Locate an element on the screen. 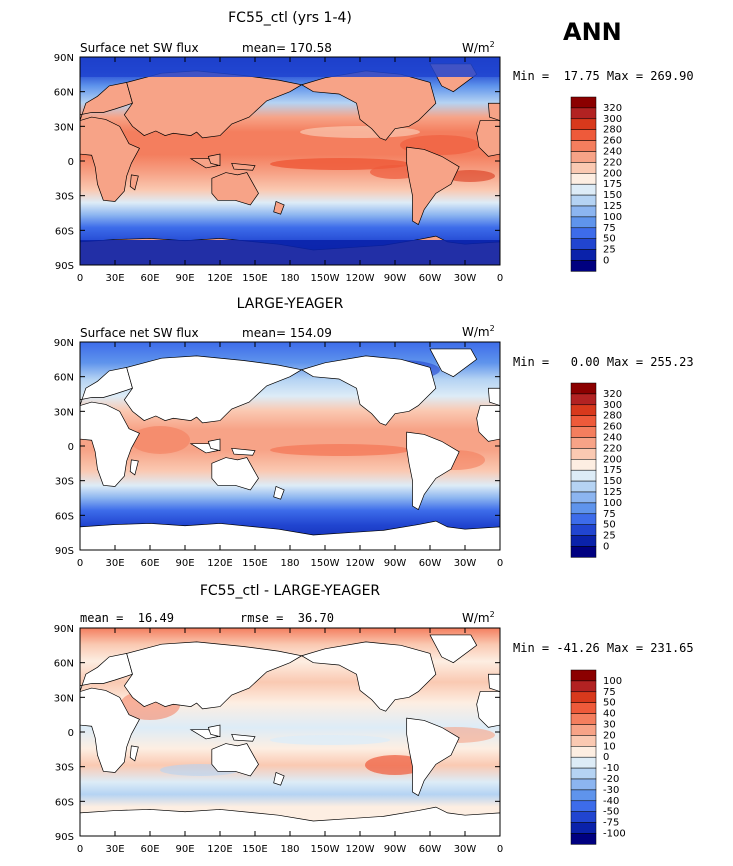 This screenshot has height=866, width=733. colorbar-label: 30 is located at coordinates (609, 725).